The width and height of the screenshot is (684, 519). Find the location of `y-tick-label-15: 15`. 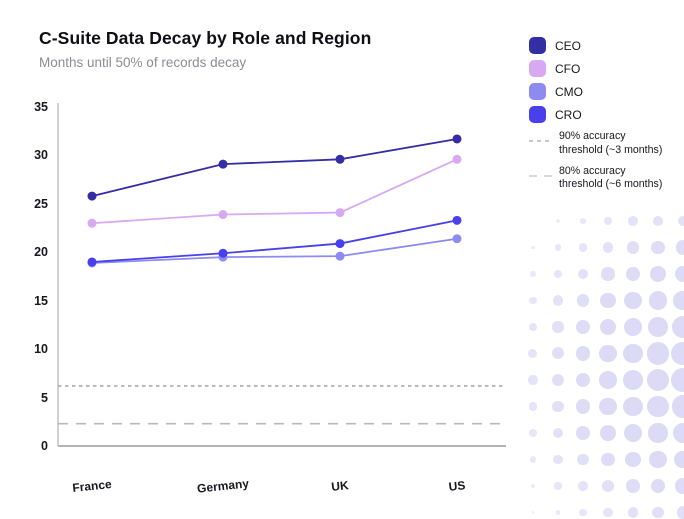

y-tick-label-15: 15 is located at coordinates (30, 301).